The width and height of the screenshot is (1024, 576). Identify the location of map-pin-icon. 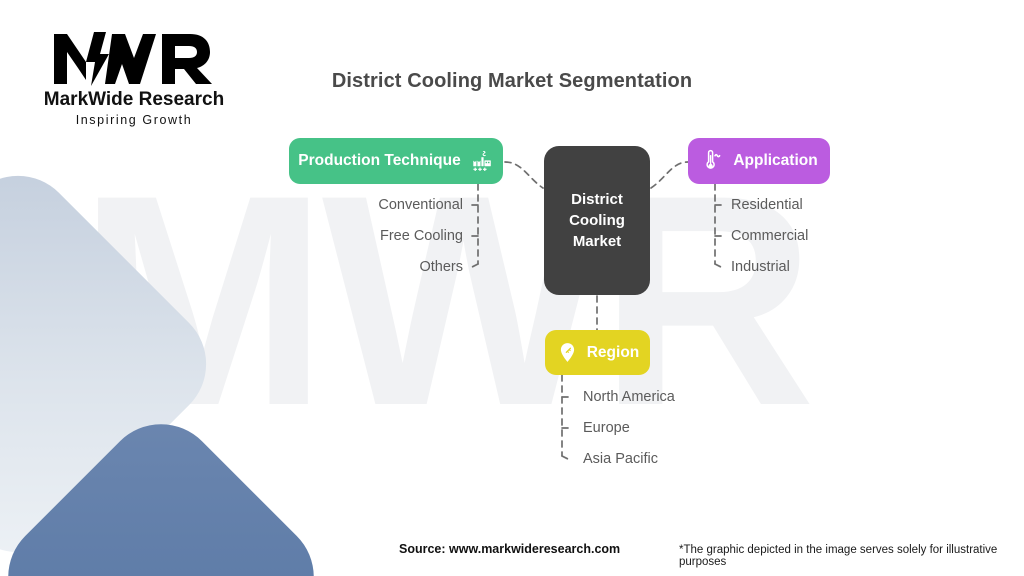
(567, 352).